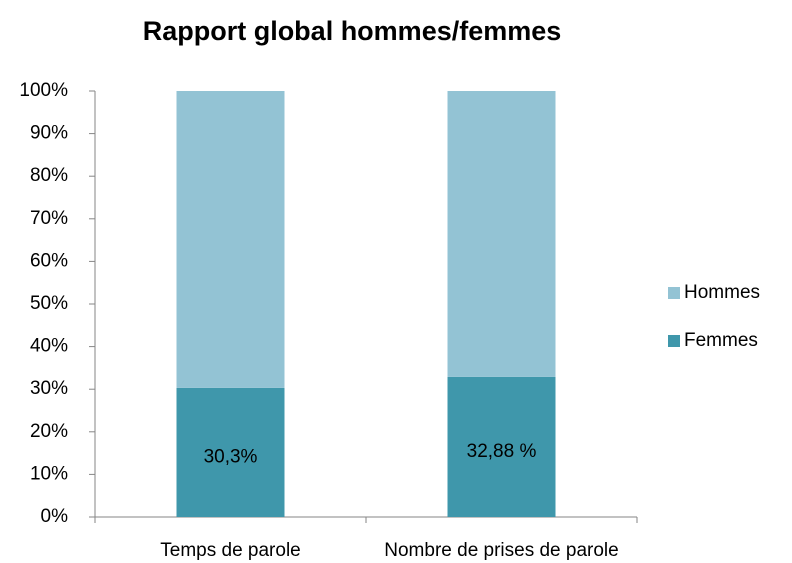 The width and height of the screenshot is (792, 563). Describe the element at coordinates (49, 218) in the screenshot. I see `y-tick-label: 70%` at that location.